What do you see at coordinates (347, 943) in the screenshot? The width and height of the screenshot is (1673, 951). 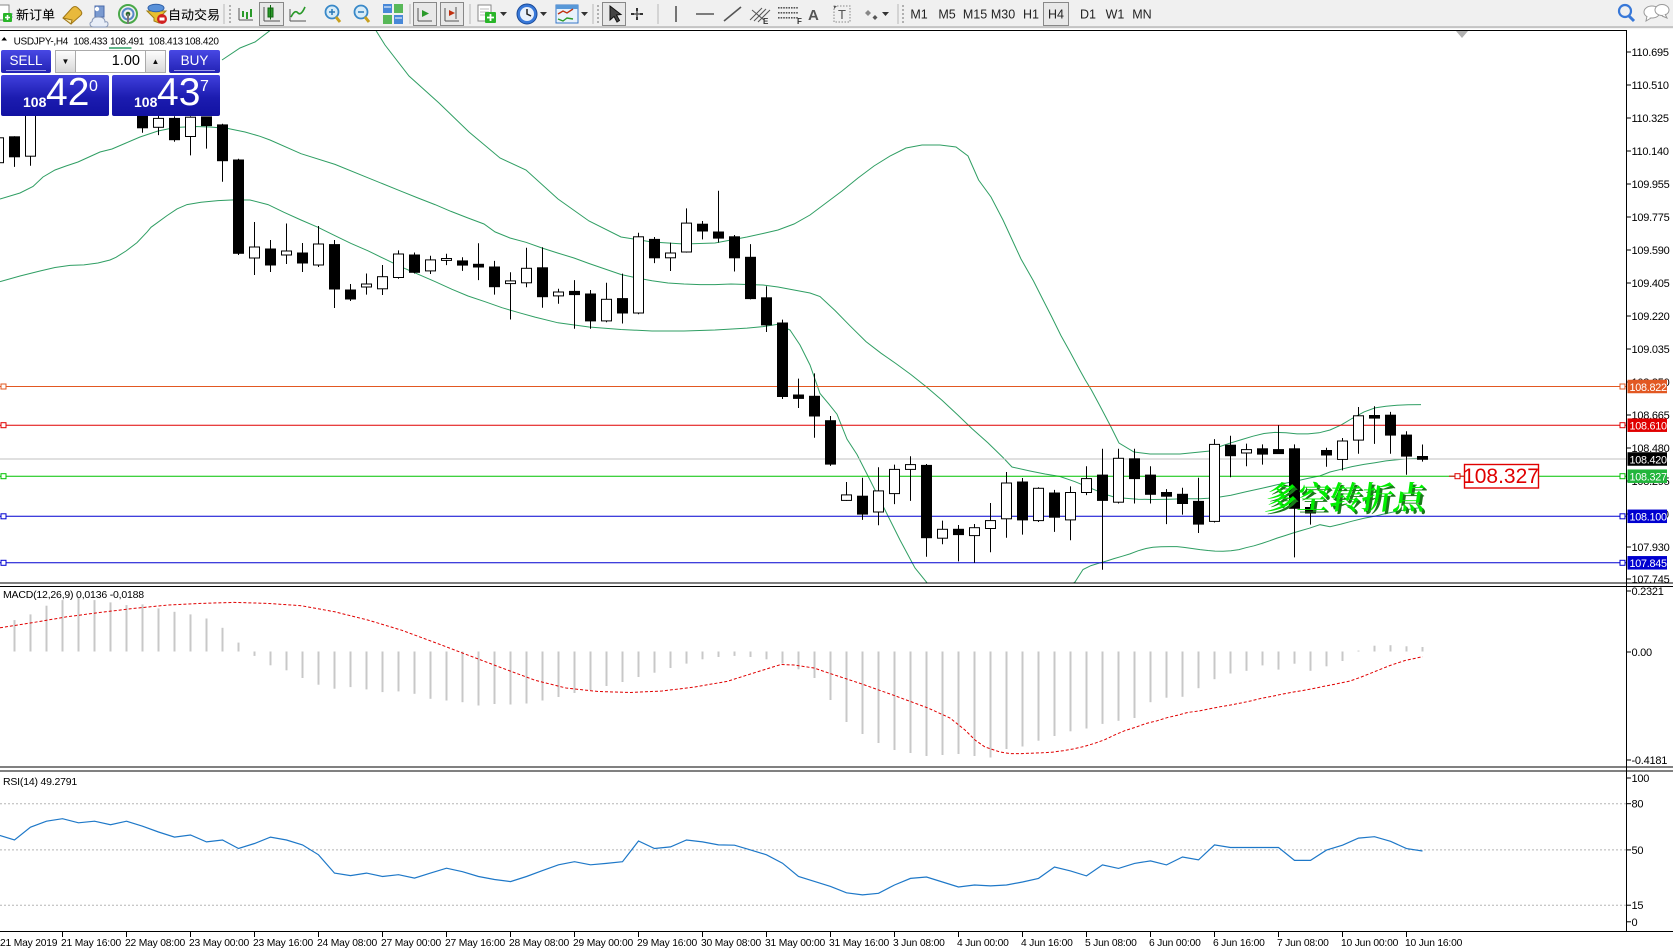 I see `svg-text: 24 May 08:00` at bounding box center [347, 943].